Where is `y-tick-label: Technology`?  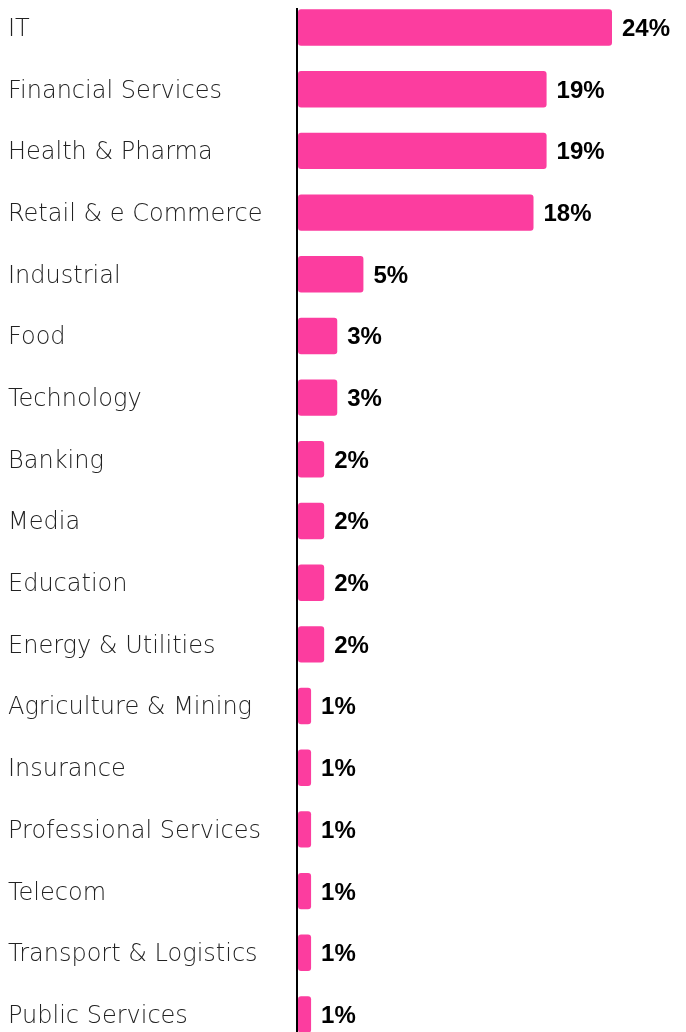 y-tick-label: Technology is located at coordinates (75, 398).